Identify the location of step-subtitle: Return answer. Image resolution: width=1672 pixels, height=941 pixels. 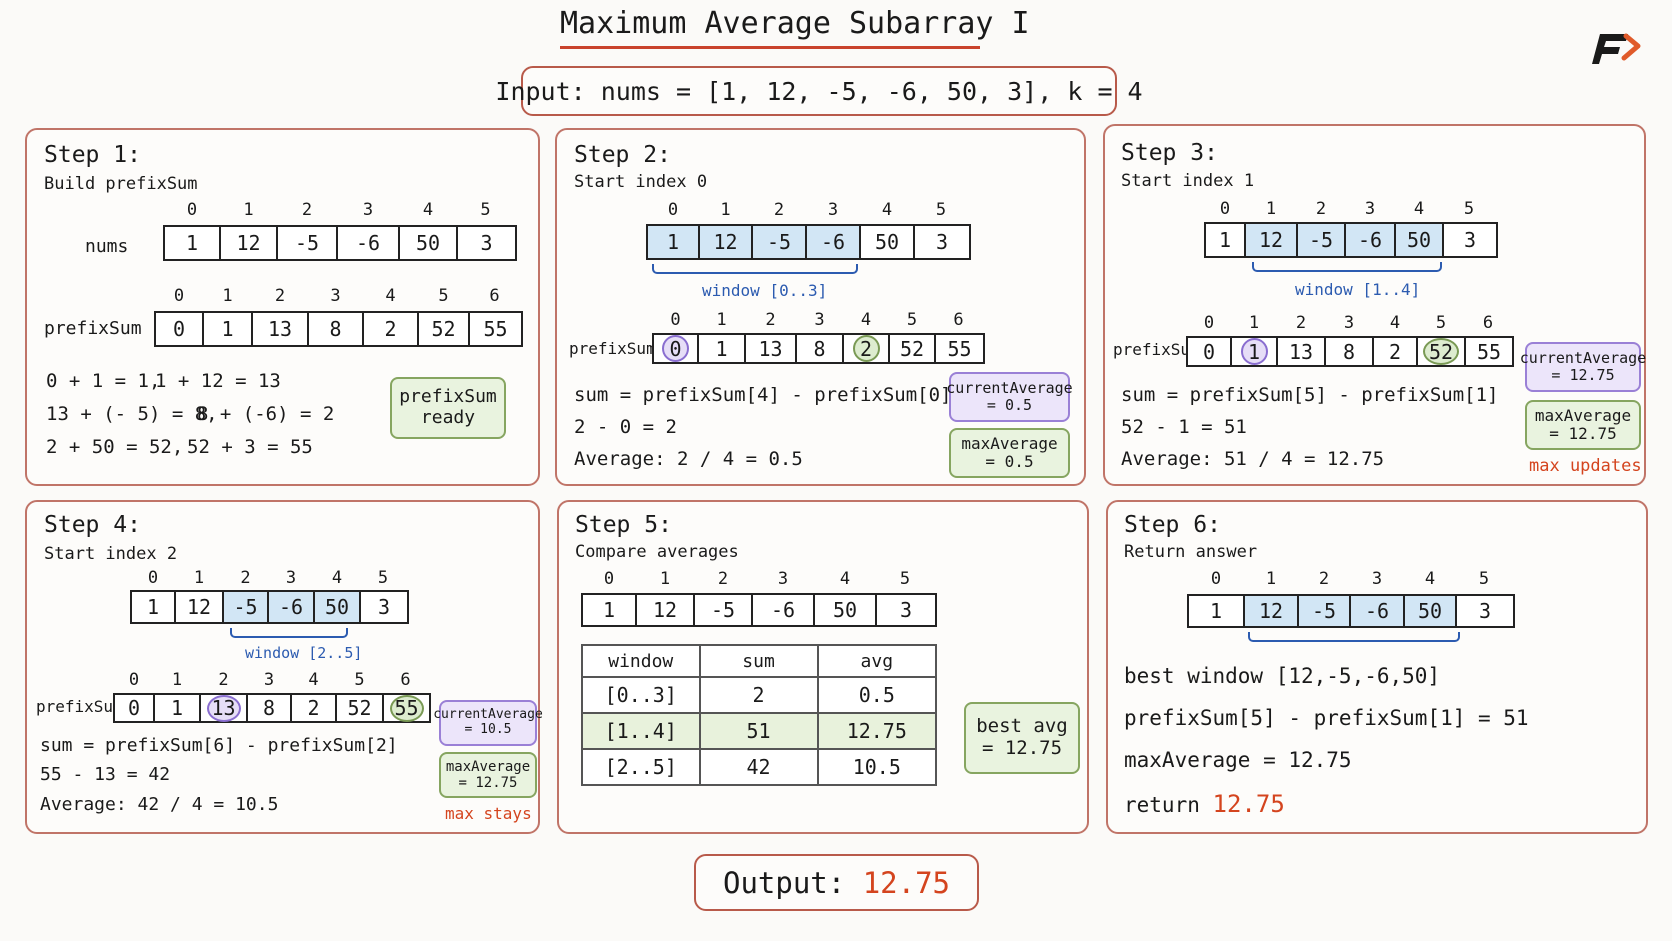
(1191, 552).